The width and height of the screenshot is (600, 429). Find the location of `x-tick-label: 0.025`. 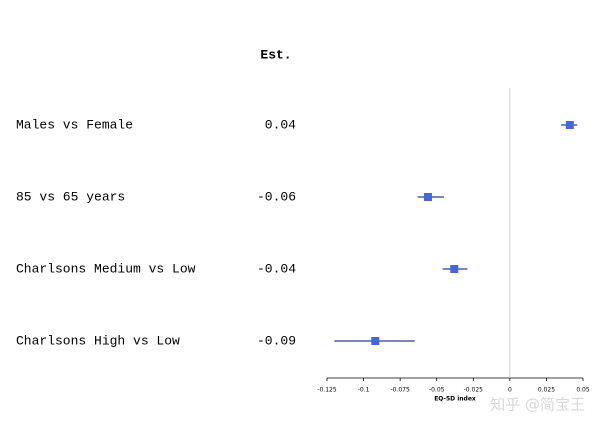

x-tick-label: 0.025 is located at coordinates (546, 390).